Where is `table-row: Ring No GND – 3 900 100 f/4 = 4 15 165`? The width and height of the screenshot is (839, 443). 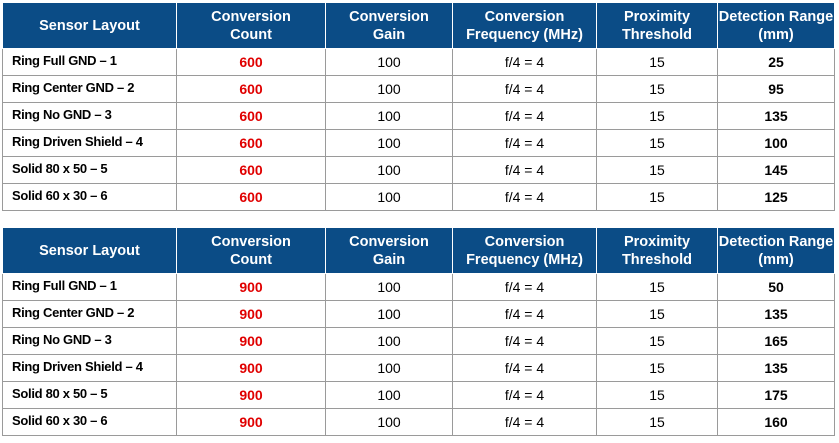
table-row: Ring No GND – 3 900 100 f/4 = 4 15 165 is located at coordinates (418, 341).